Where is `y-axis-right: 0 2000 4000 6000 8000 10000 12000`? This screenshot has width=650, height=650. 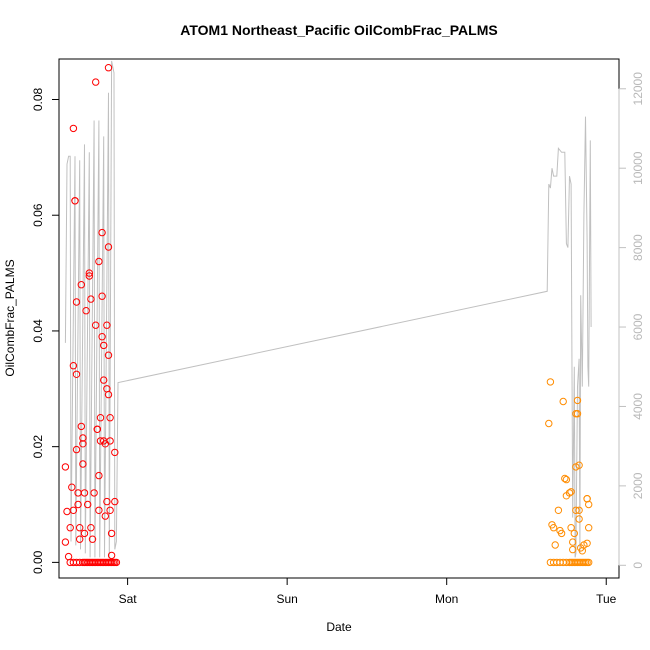 y-axis-right: 0 2000 4000 6000 8000 10000 12000 is located at coordinates (631, 320).